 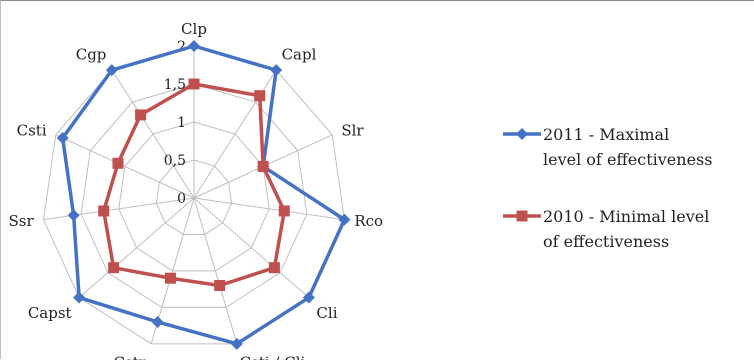 What do you see at coordinates (606, 241) in the screenshot?
I see `legend-label: of effectiveness` at bounding box center [606, 241].